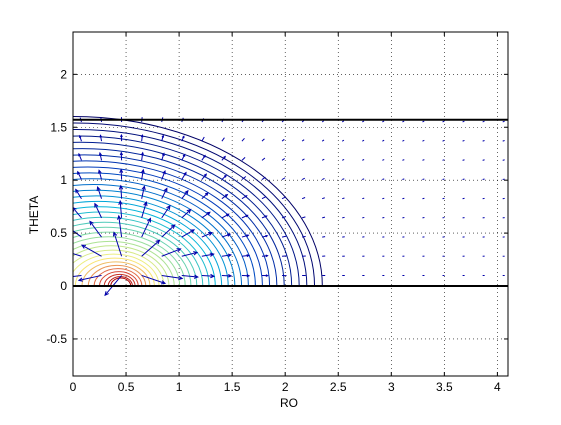  What do you see at coordinates (58, 233) in the screenshot?
I see `y-tick-label: 0.5` at bounding box center [58, 233].